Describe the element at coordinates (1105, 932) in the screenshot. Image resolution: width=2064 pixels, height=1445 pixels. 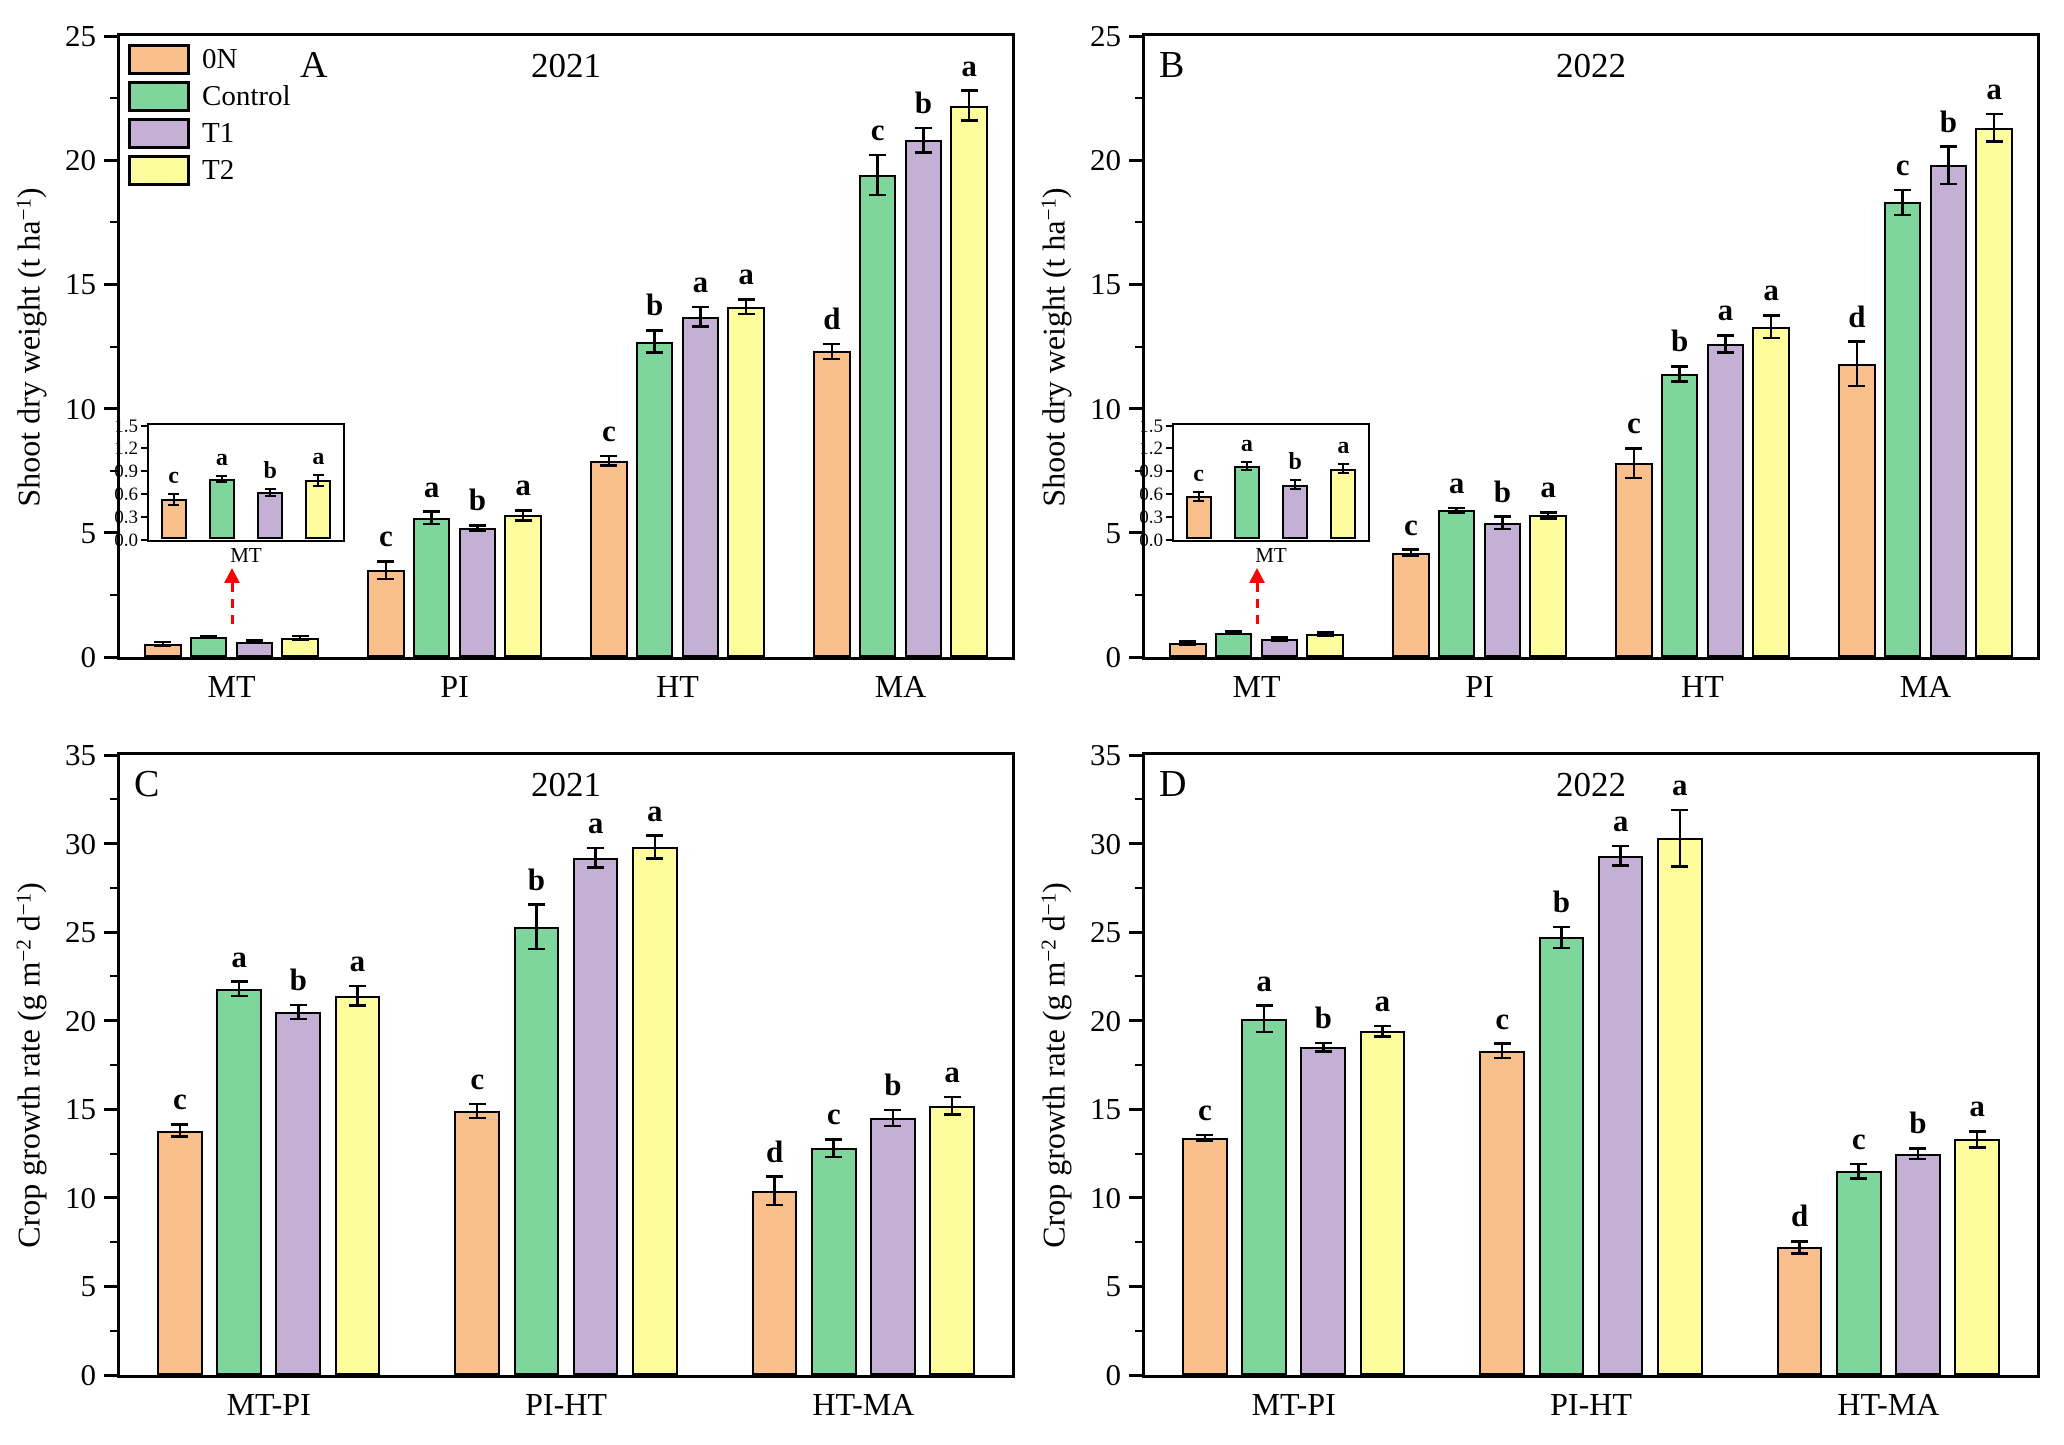
I see `y-tick-label-D: 25` at that location.